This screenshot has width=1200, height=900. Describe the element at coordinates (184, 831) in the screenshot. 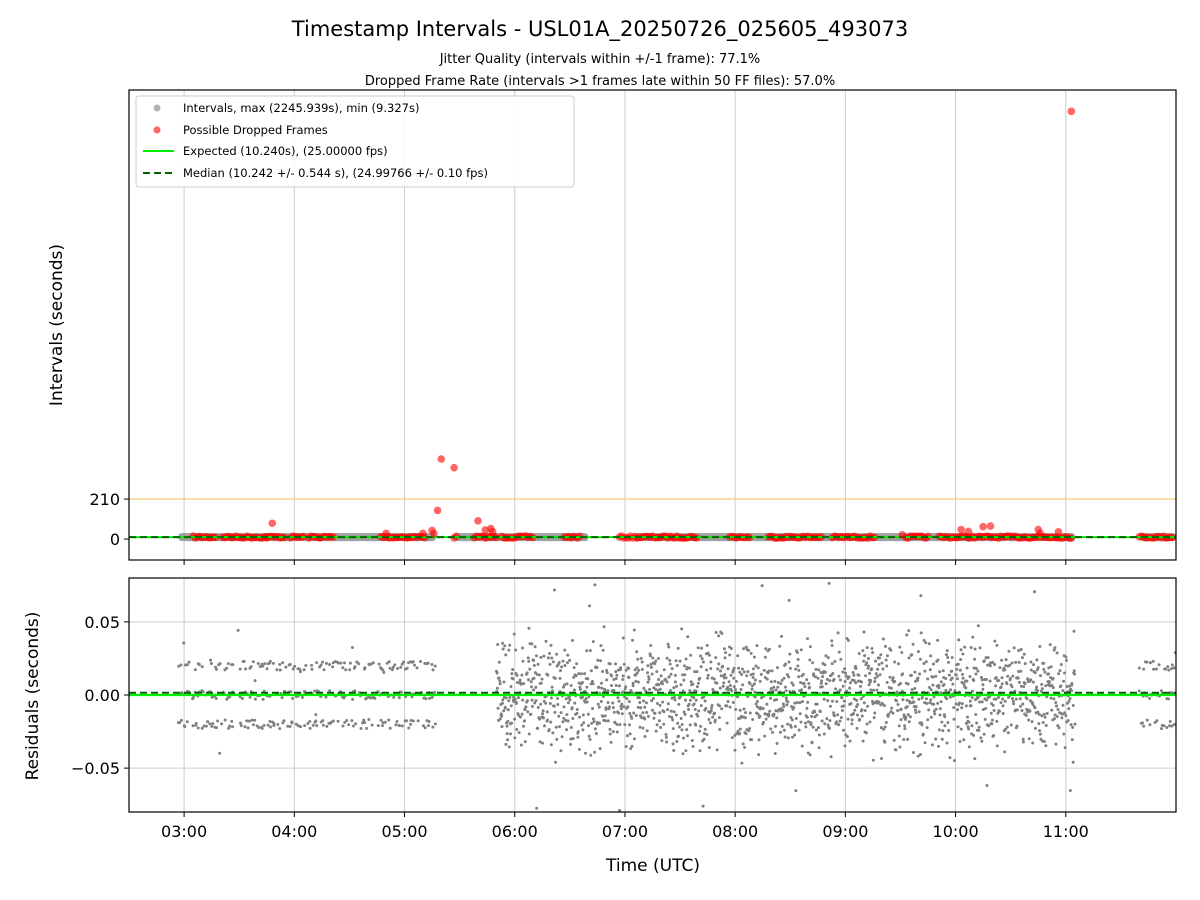

I see `residuals-x-tick-label: 03:00` at that location.